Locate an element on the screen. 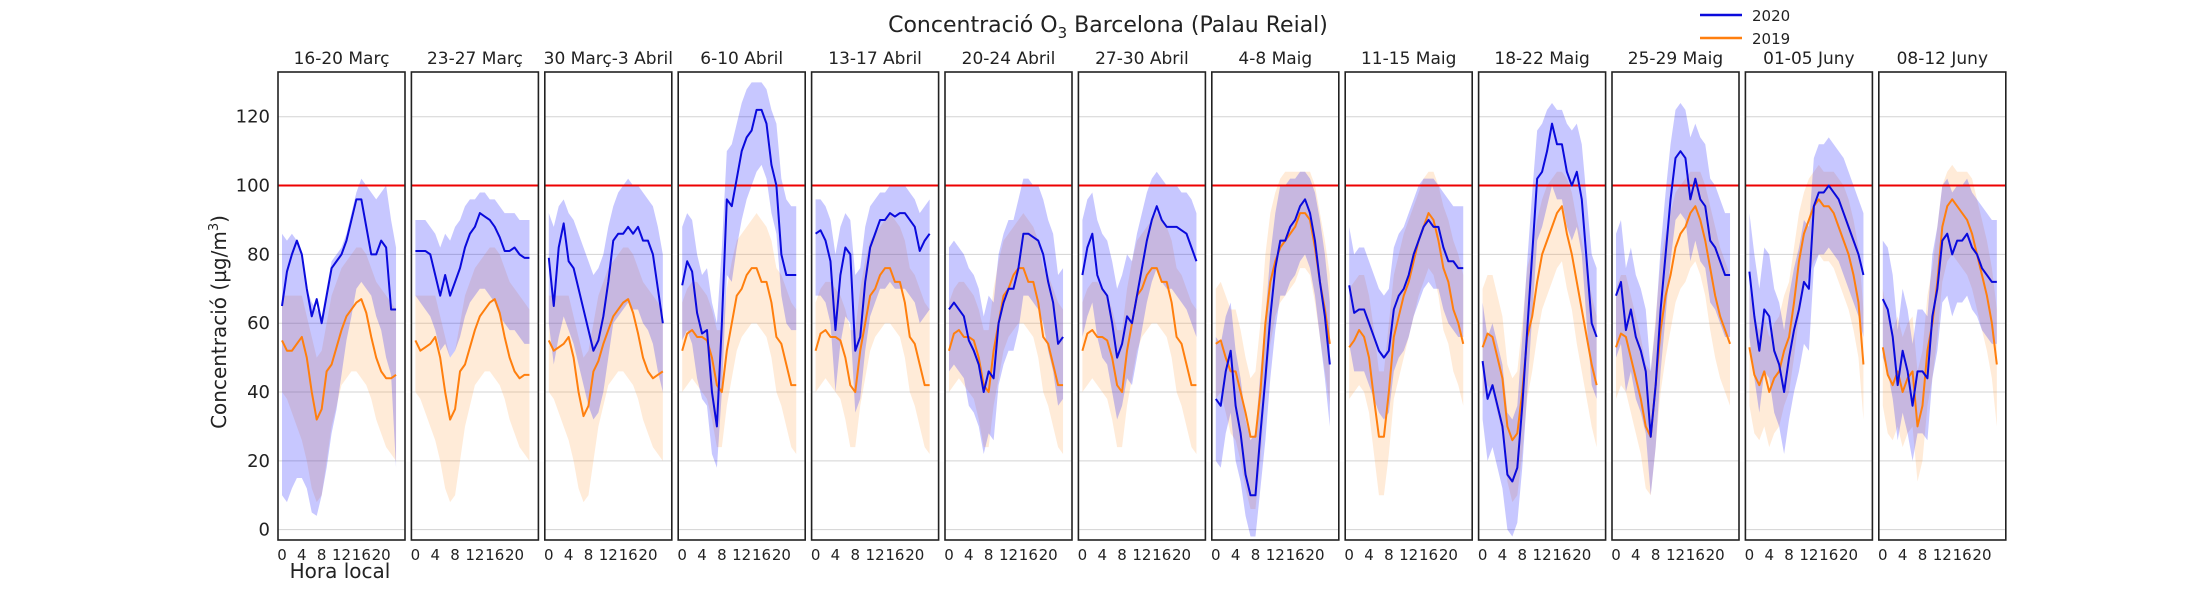 This screenshot has height=600, width=2200. y-axis-label-sup: 3 is located at coordinates (214, 227).